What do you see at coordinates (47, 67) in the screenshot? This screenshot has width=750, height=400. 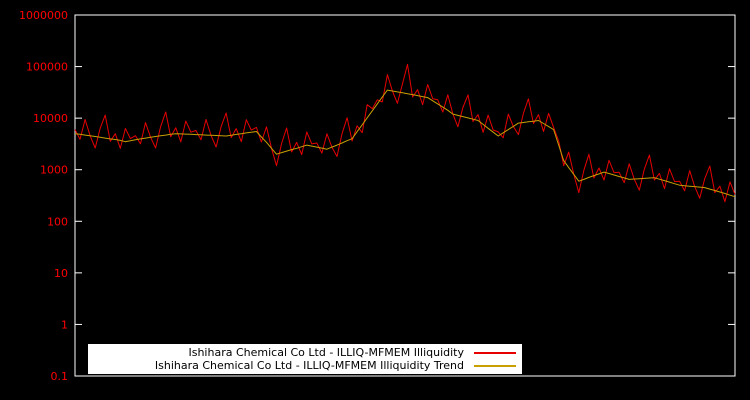 I see `svg-text: 100000` at bounding box center [47, 67].